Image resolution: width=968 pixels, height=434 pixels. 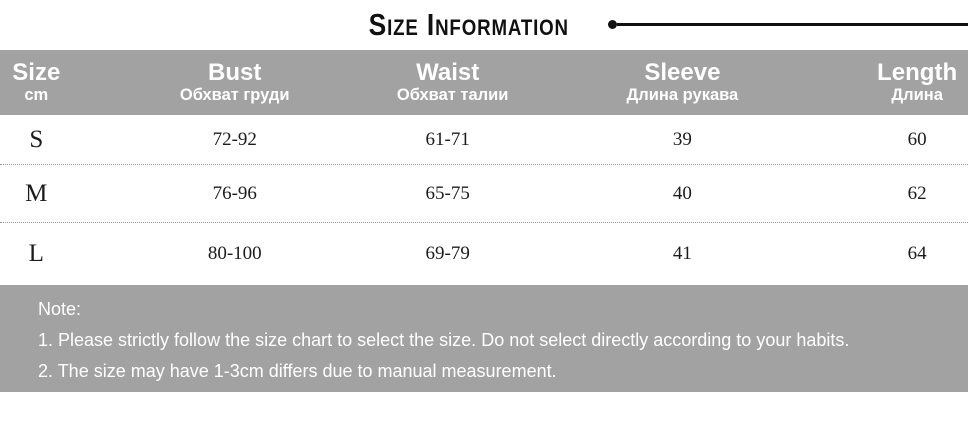 I want to click on header-waist: Waist Обхват талии, so click(x=452, y=82).